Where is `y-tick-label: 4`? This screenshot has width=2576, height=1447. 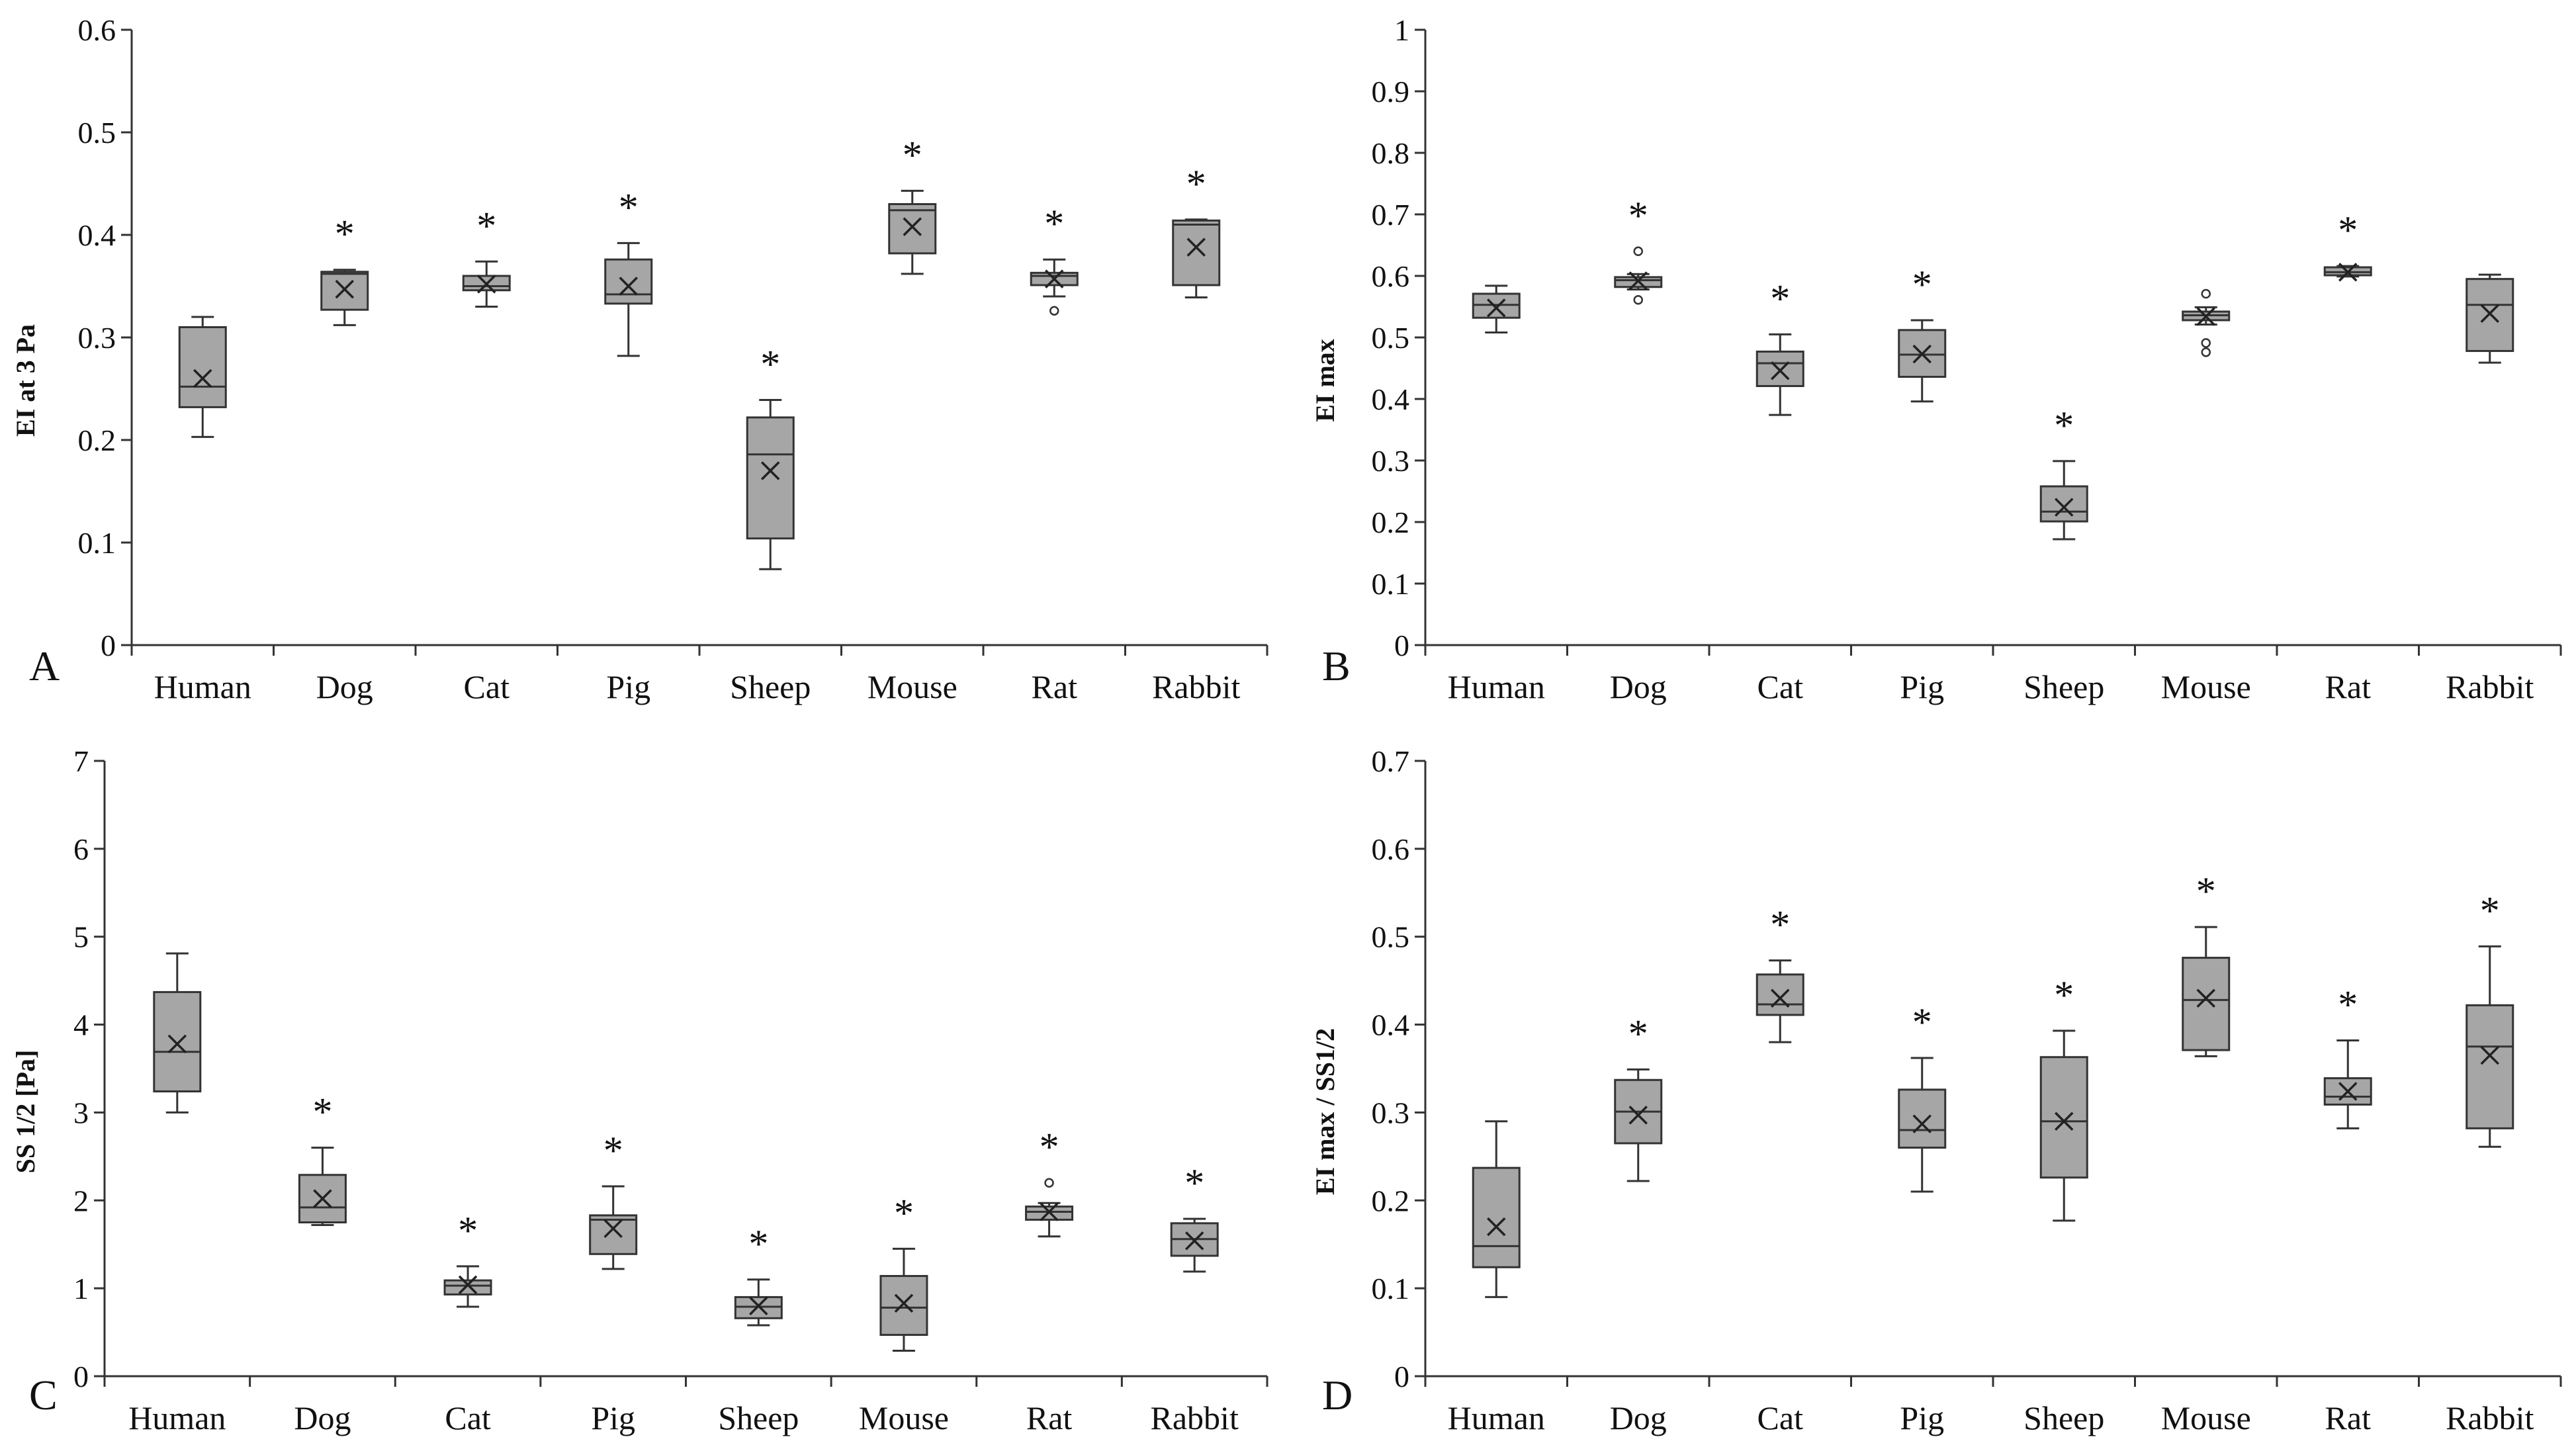 y-tick-label: 4 is located at coordinates (81, 1025).